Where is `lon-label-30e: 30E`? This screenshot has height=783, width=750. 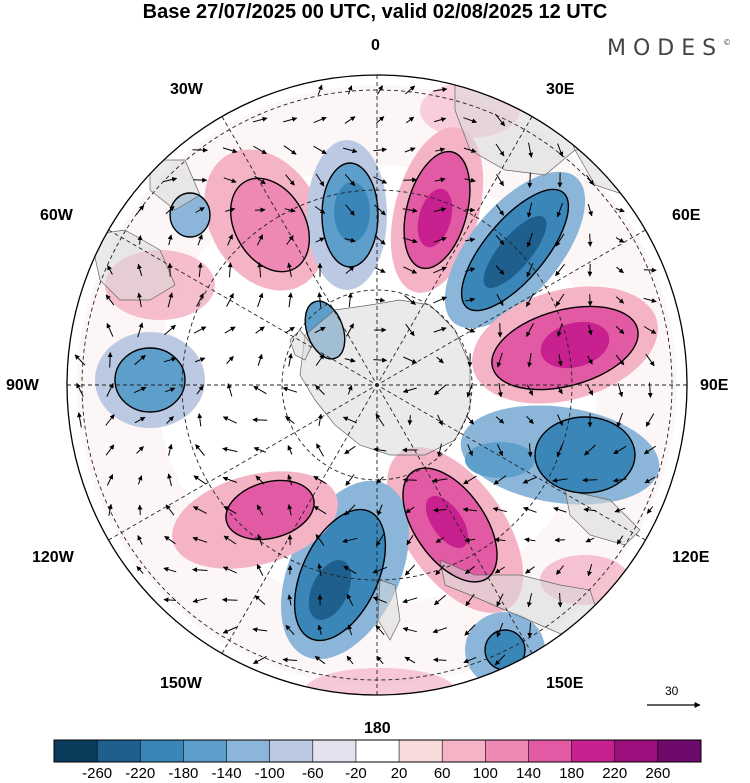 lon-label-30e: 30E is located at coordinates (560, 89).